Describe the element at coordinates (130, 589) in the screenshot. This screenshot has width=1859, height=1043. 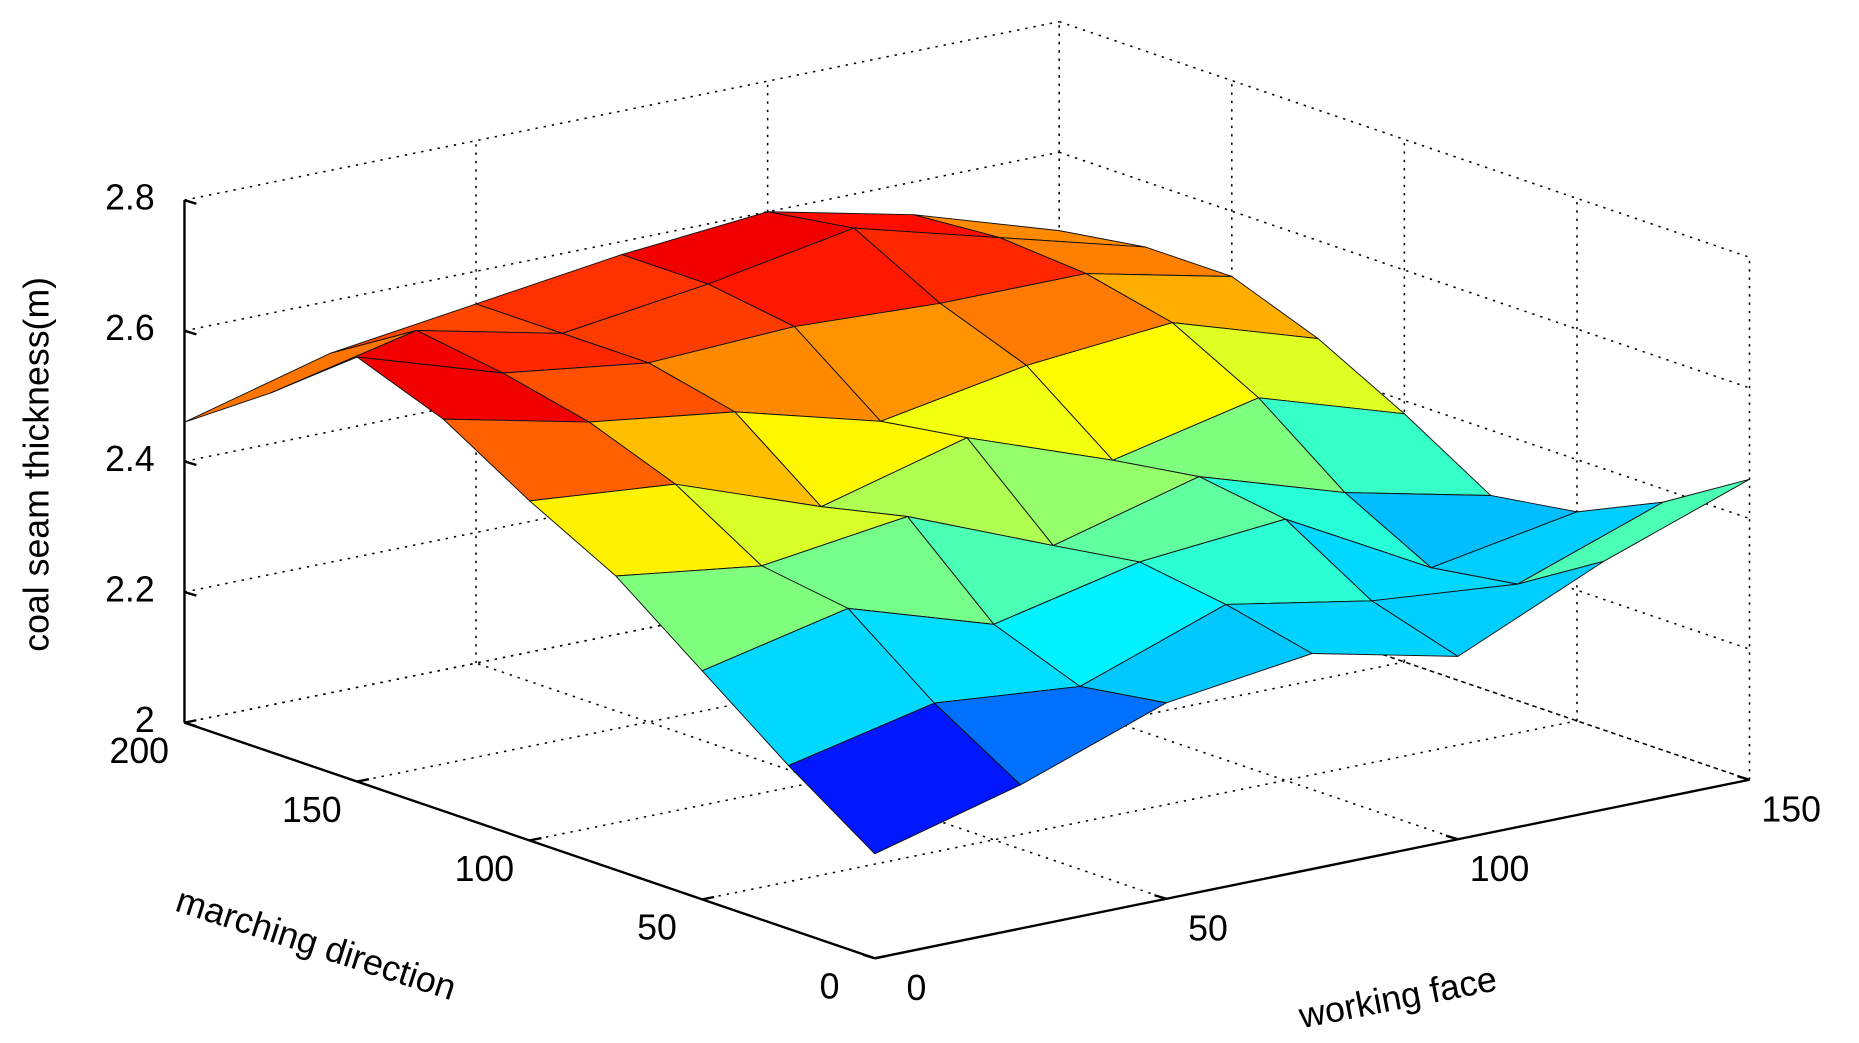
I see `z-tick-label: 2.2` at that location.